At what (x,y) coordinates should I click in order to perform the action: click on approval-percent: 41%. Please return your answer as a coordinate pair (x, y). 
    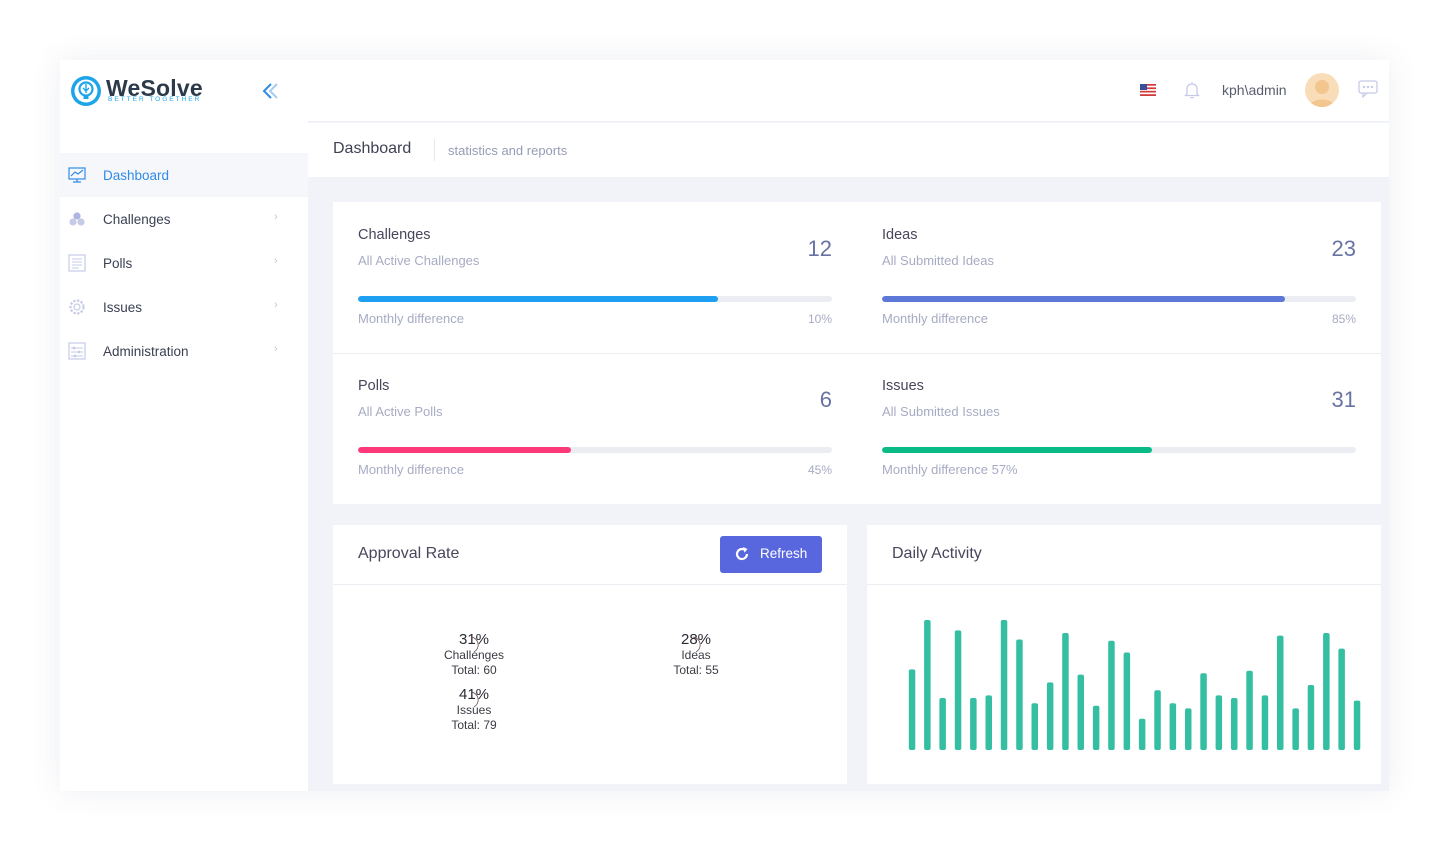
    Looking at the image, I should click on (474, 694).